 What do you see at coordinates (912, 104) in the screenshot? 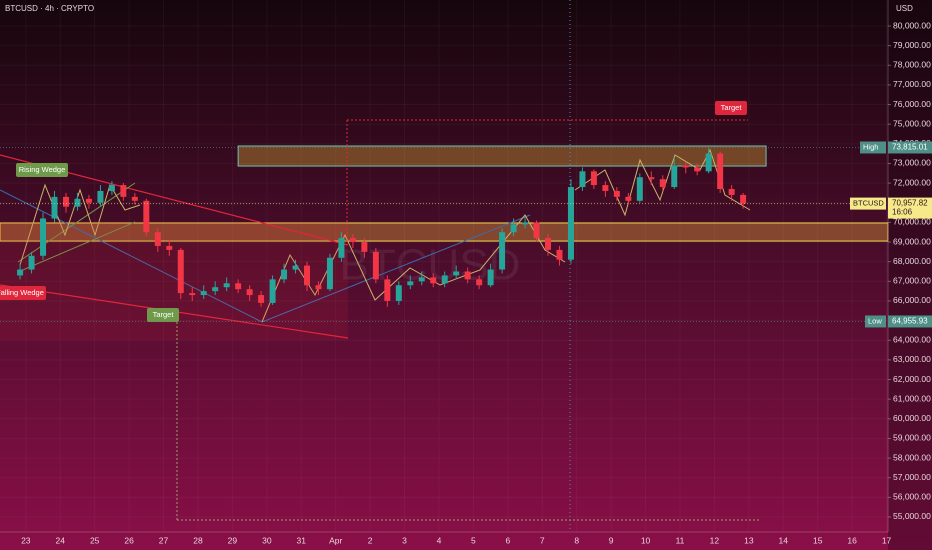
I see `y-tick-label: 76,000.00` at bounding box center [912, 104].